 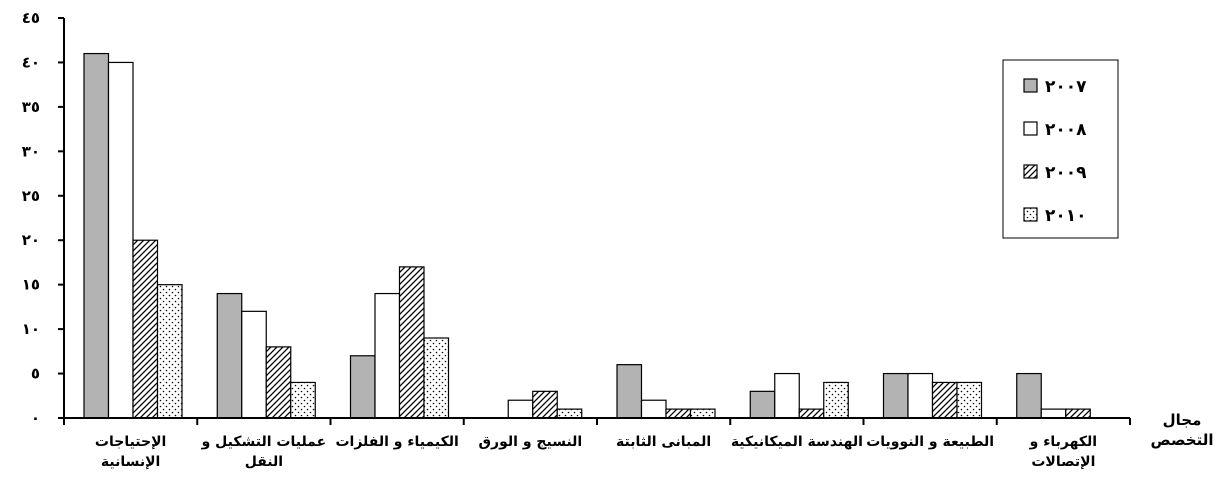 I want to click on y-axis: ٠ ٥ ١٠ ١٥ ٢٠ ٢٥ ٣٠ ٣٥ ٤٠ ٤٥, so click(x=43, y=218).